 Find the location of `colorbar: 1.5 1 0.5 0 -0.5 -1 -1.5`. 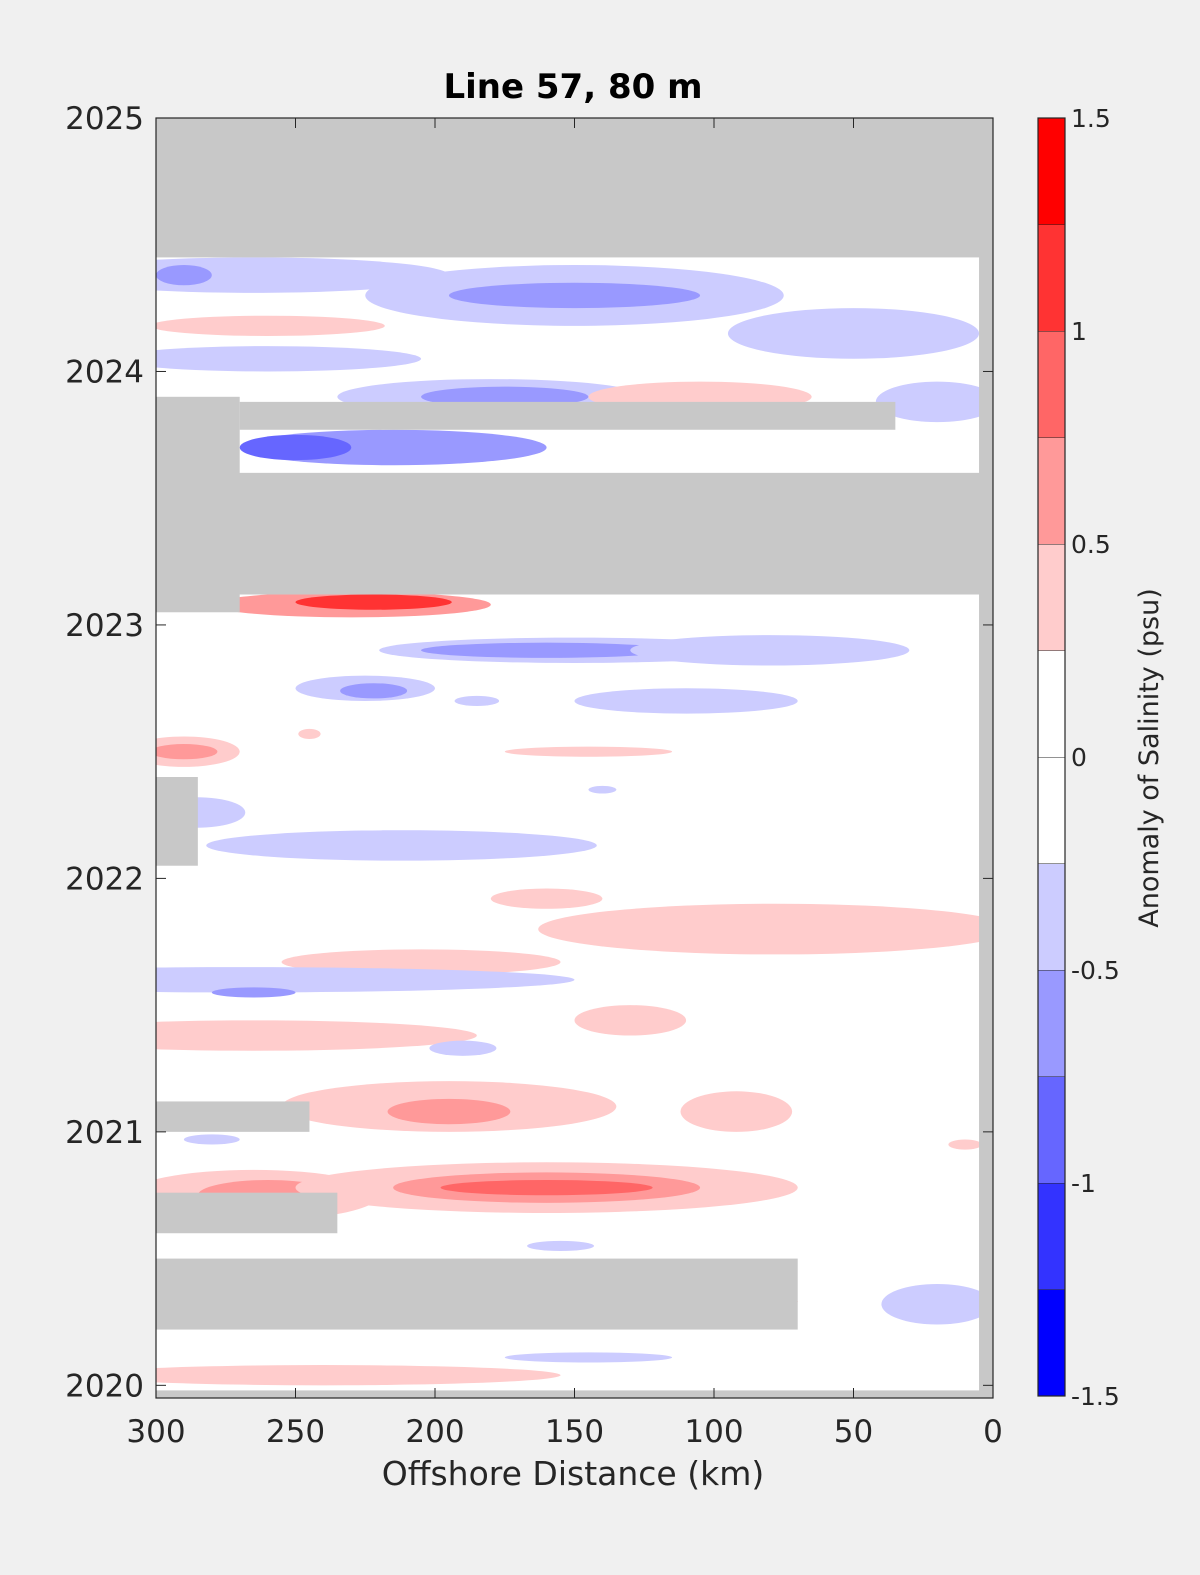

colorbar: 1.5 1 0.5 0 -0.5 -1 -1.5 is located at coordinates (1078, 757).